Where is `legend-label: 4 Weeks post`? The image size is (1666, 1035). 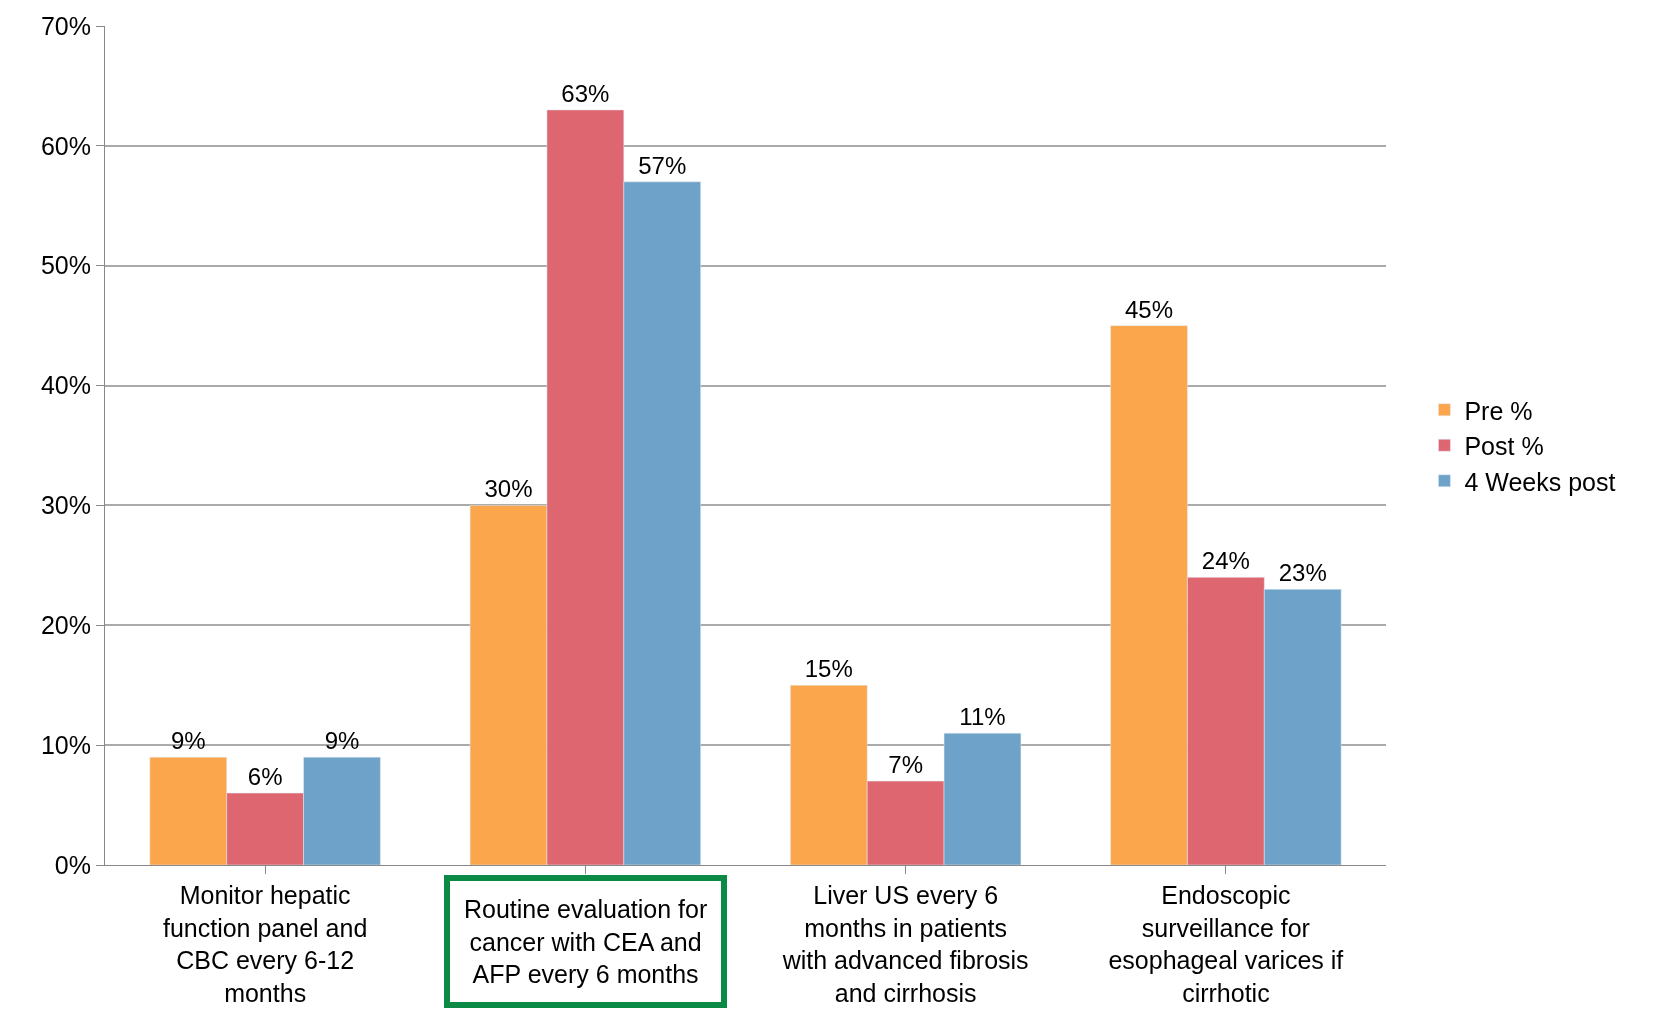
legend-label: 4 Weeks post is located at coordinates (1540, 481).